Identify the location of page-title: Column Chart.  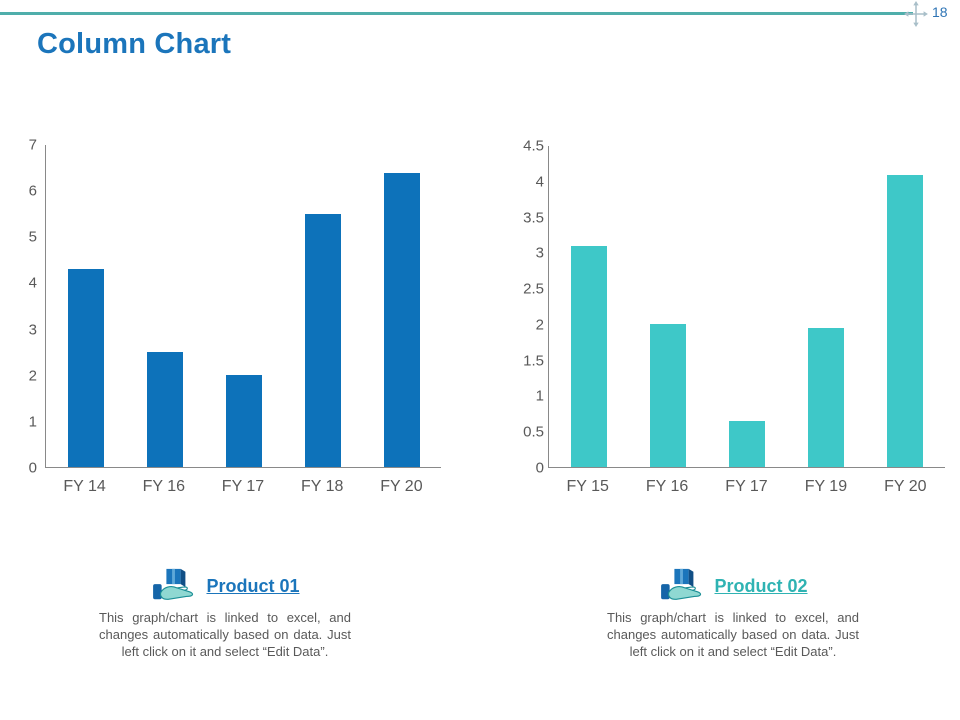
(134, 44).